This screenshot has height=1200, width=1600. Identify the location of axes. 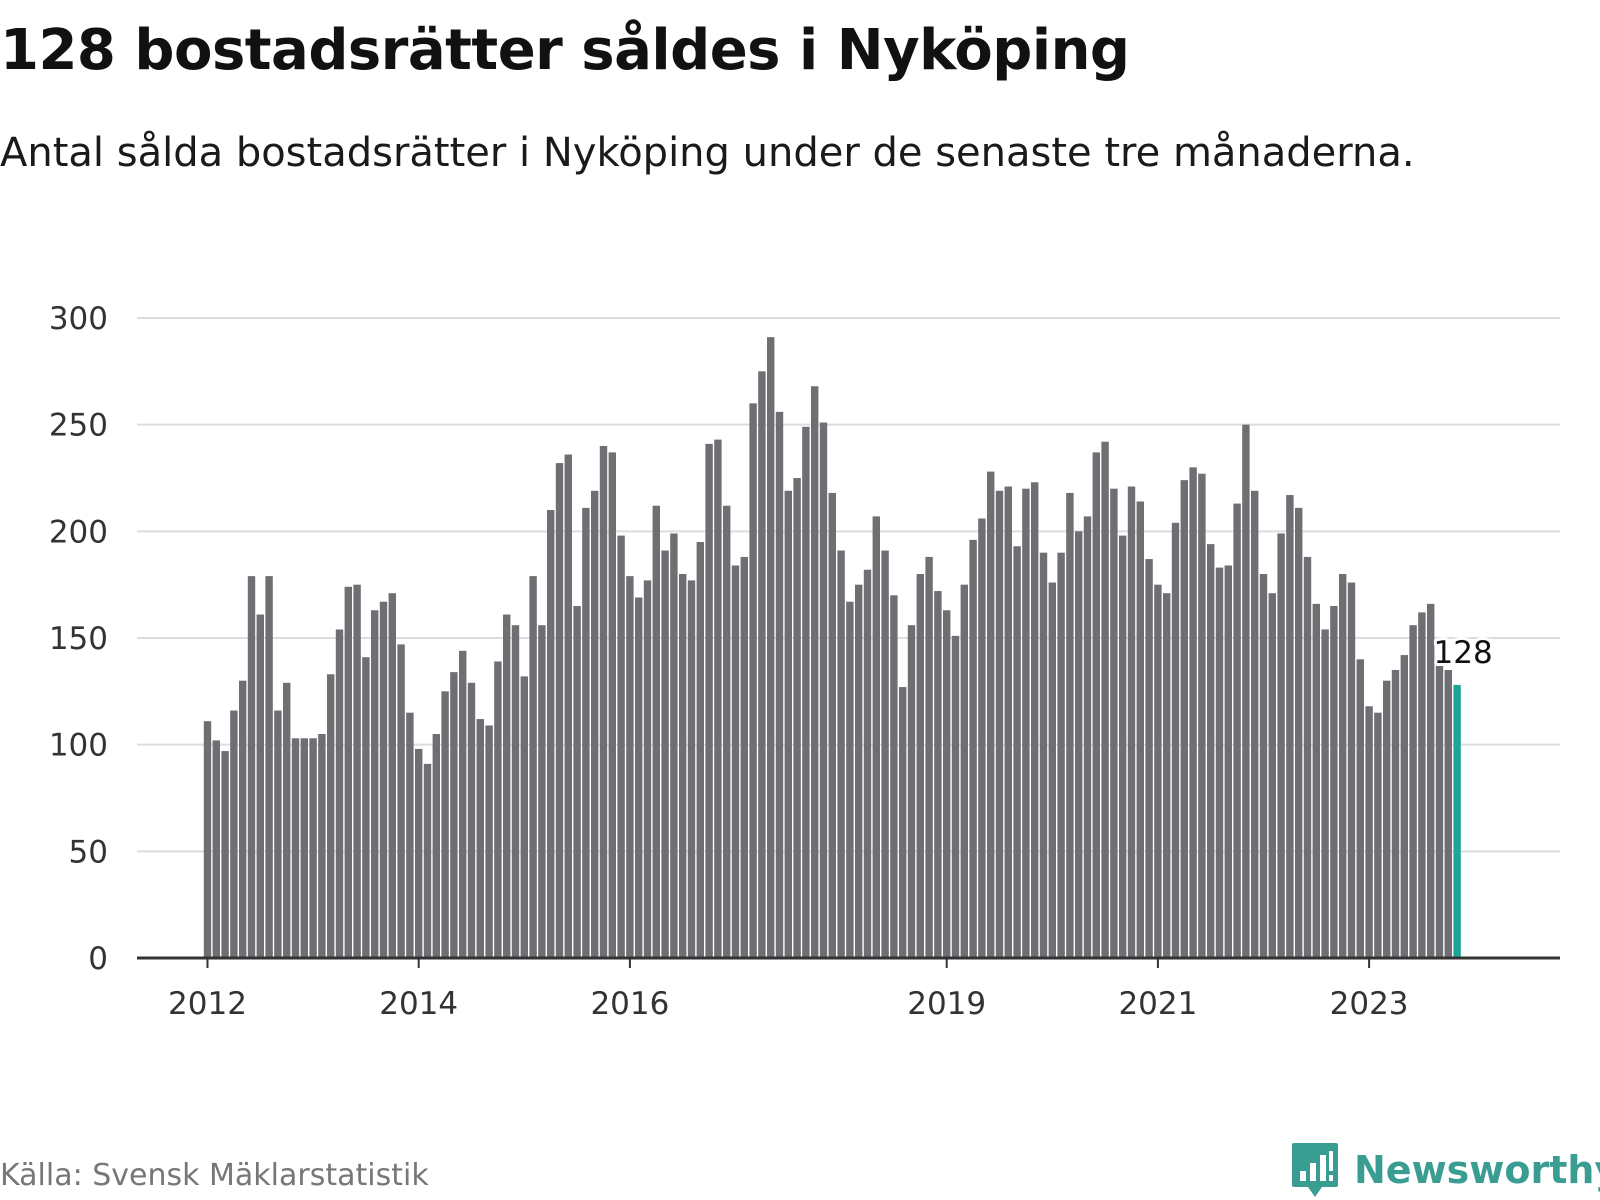
(848, 962).